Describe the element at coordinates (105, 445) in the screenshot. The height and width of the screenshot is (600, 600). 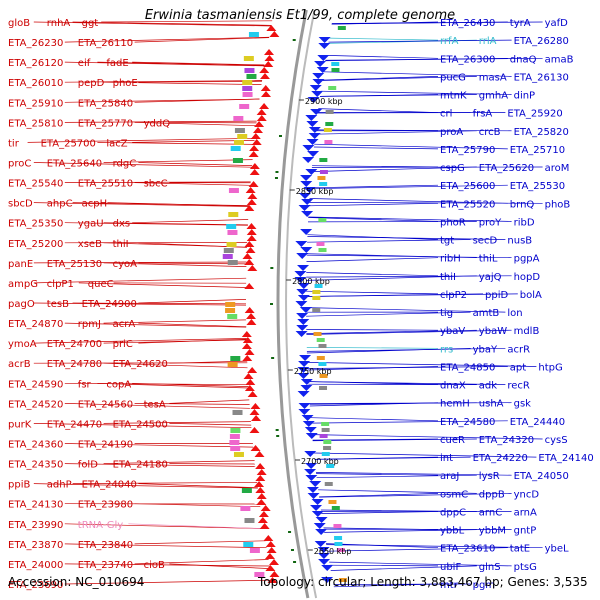
I see `gene-label: ETA_24190` at that location.